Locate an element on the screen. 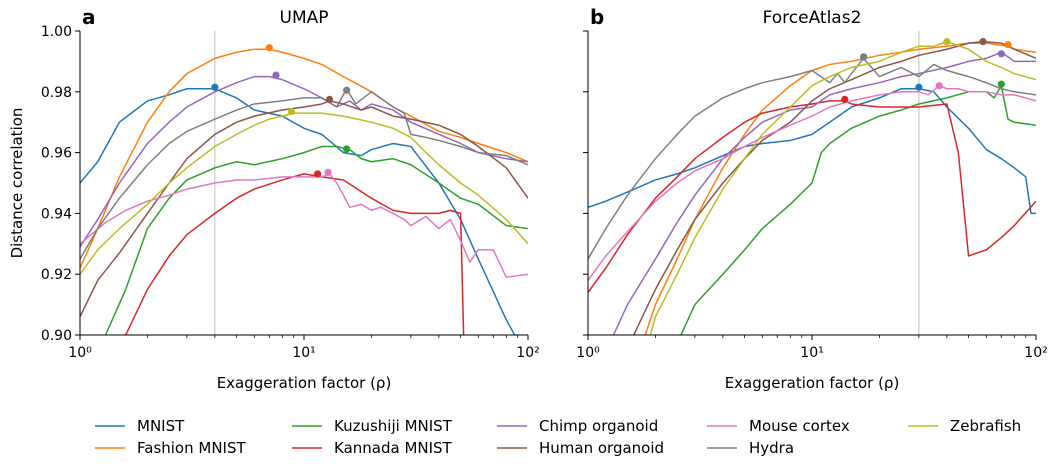 This screenshot has height=466, width=1052. legend-item-mnist: MNIST is located at coordinates (140, 426).